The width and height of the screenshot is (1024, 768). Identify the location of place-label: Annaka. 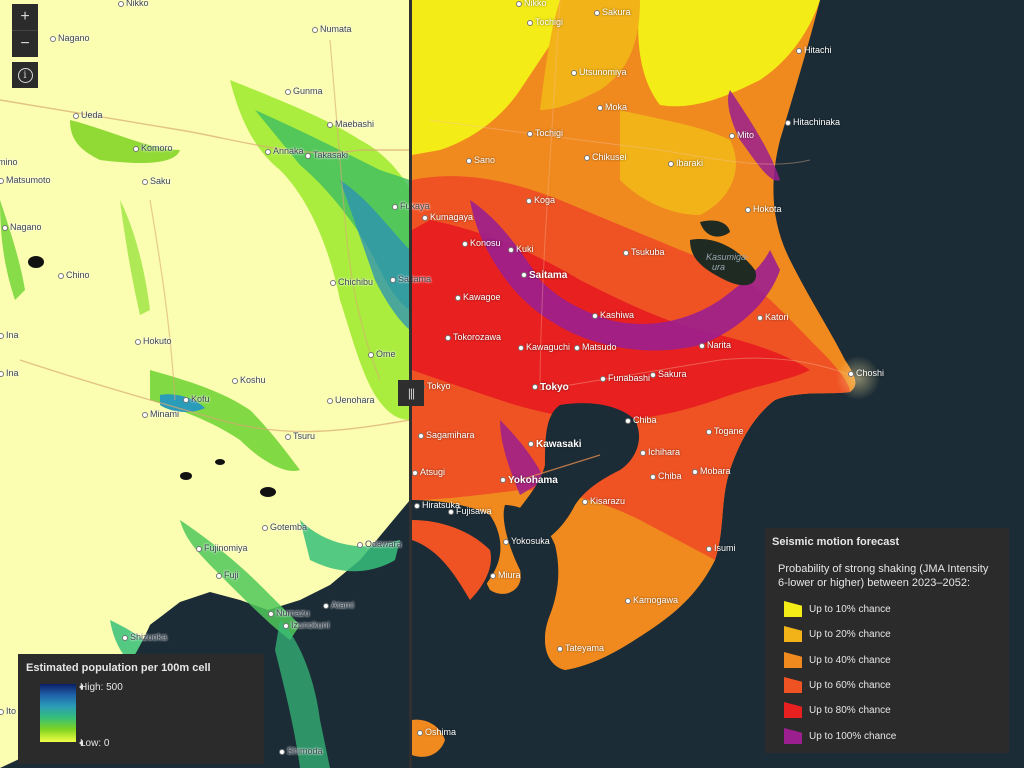
(284, 151).